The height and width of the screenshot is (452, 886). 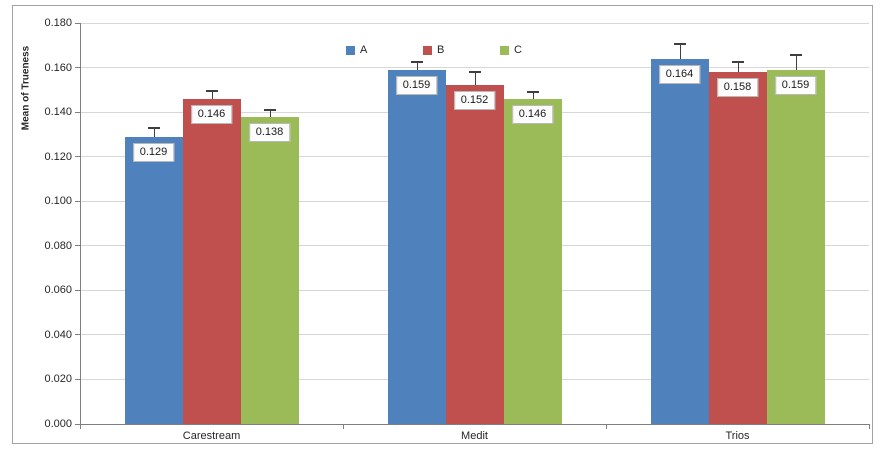 What do you see at coordinates (154, 132) in the screenshot?
I see `error-bar-A-Carestream` at bounding box center [154, 132].